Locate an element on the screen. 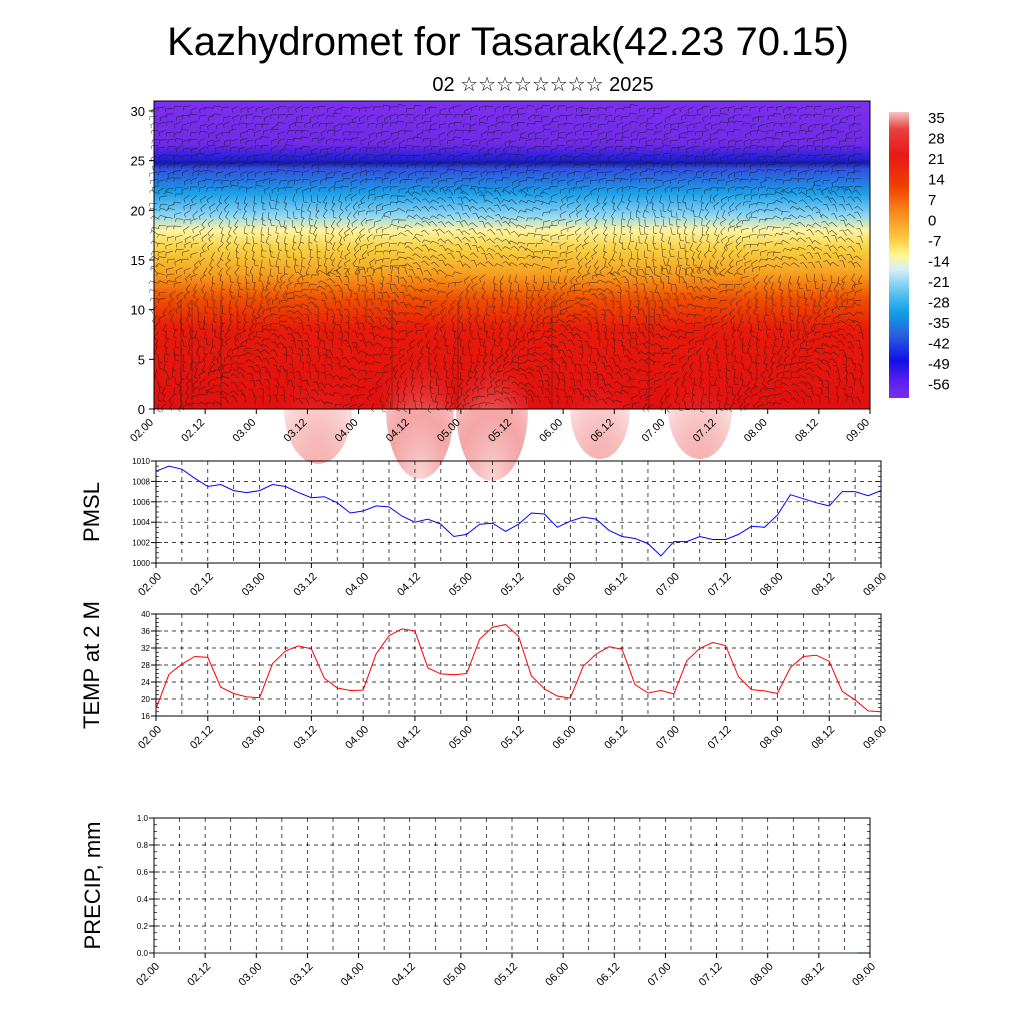 The image size is (1024, 1029). y-tick-label: 36 is located at coordinates (145, 631).